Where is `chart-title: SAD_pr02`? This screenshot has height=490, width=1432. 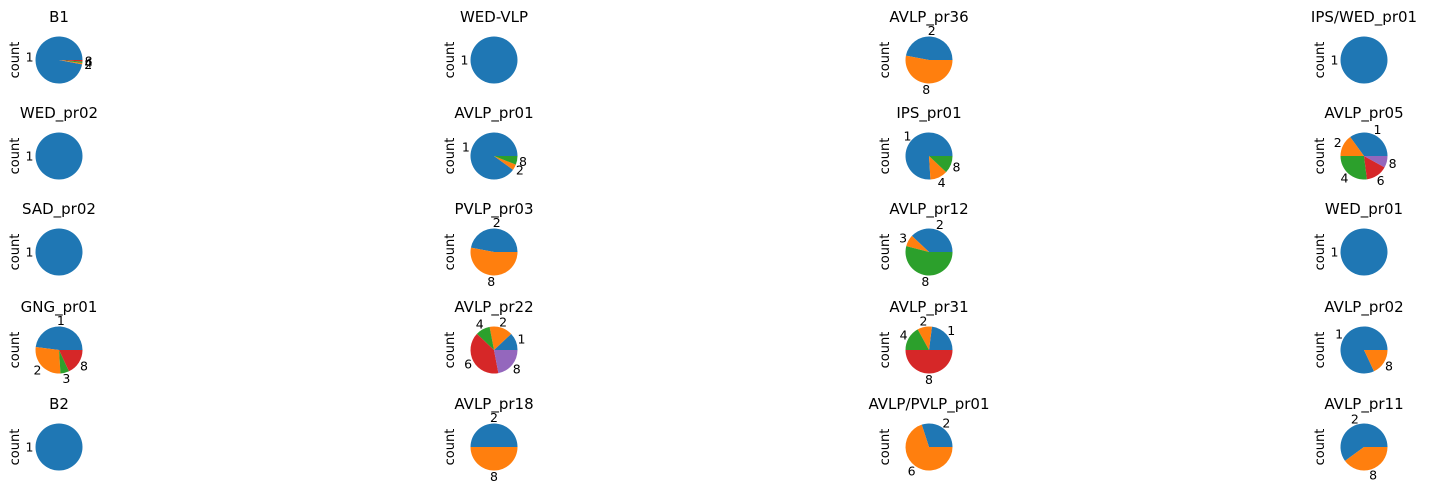 chart-title: SAD_pr02 is located at coordinates (59, 209).